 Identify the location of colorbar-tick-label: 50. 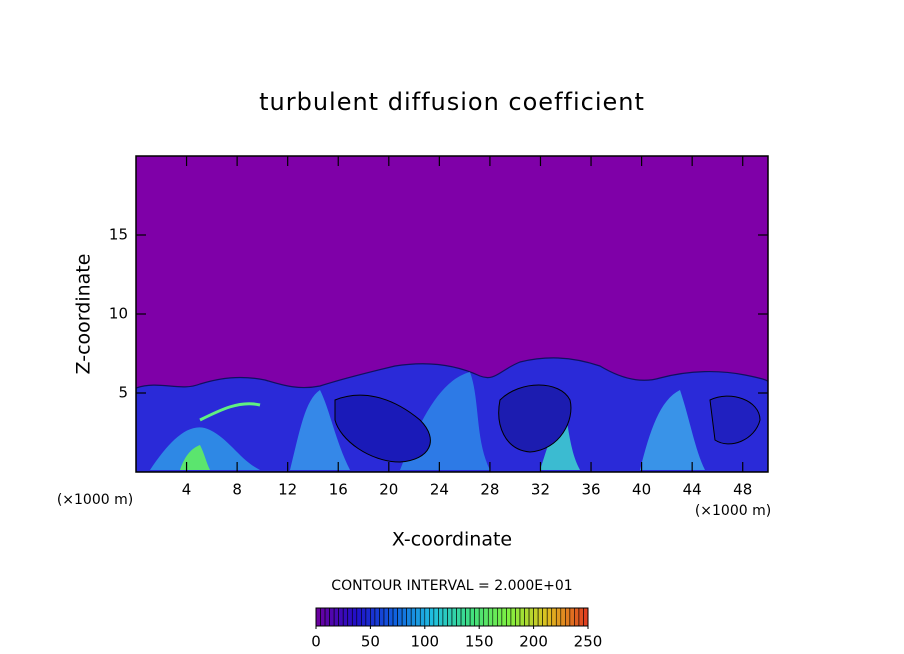
(370, 642).